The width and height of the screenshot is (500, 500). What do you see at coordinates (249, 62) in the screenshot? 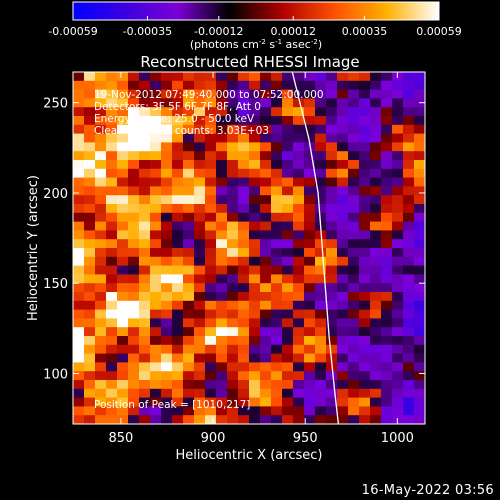
I see `chart-title: Reconstructed RHESSI Image` at bounding box center [249, 62].